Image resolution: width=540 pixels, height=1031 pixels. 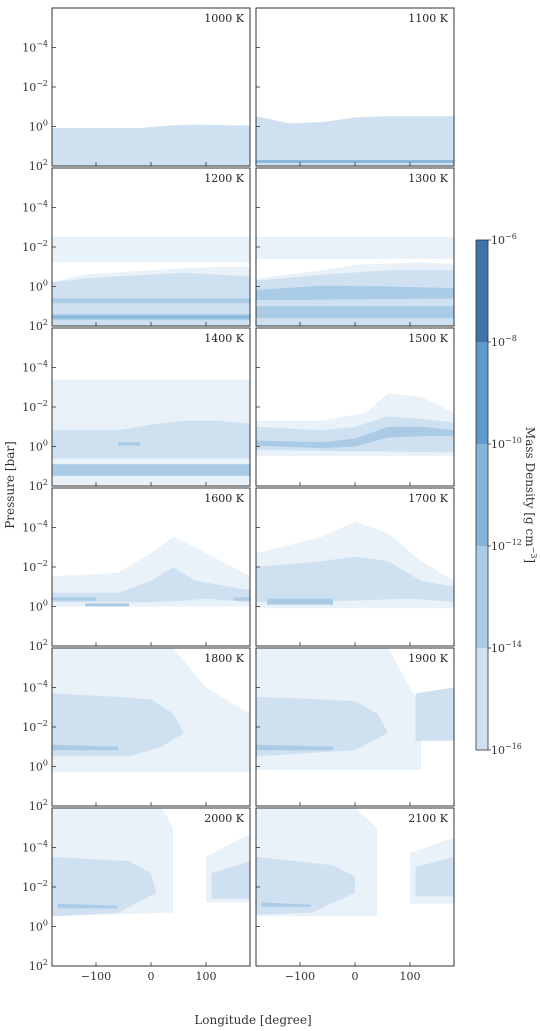 I want to click on colorbar-tick-label: 10⁻⁶, so click(x=504, y=239).